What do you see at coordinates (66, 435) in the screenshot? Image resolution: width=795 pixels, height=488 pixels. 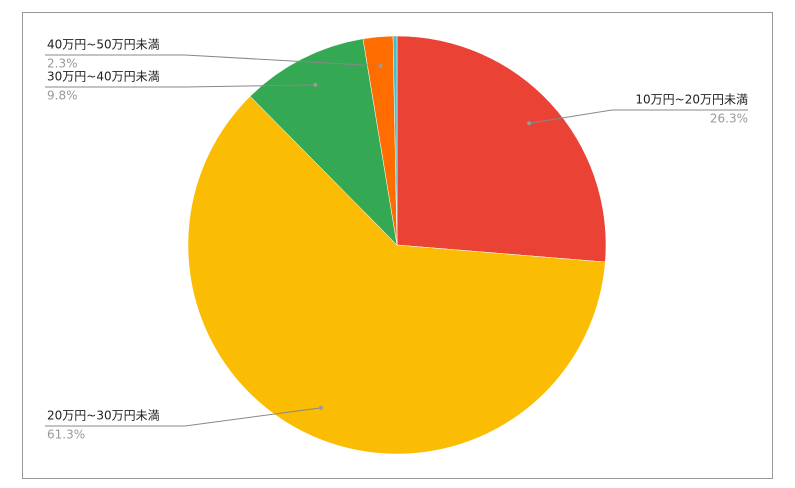 I see `slice-value: 61.3%` at bounding box center [66, 435].